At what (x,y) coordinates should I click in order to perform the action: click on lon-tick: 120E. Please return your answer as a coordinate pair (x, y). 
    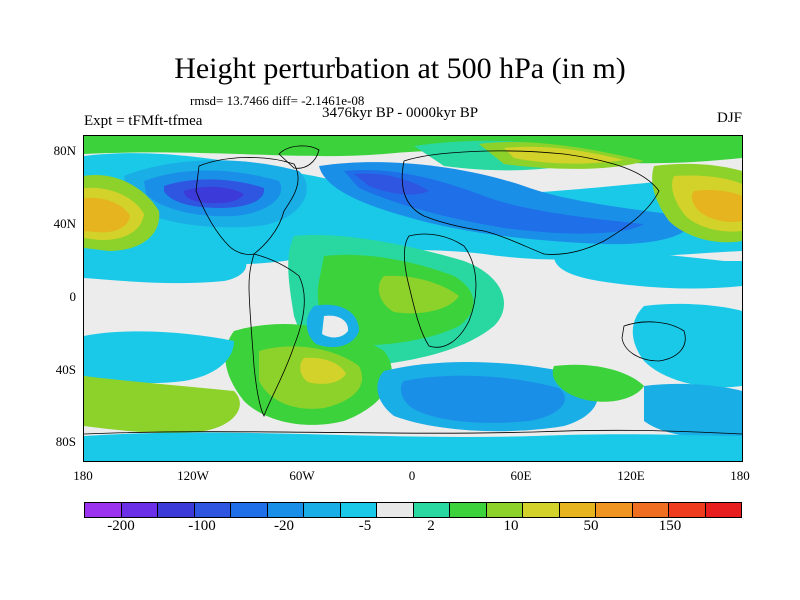
    Looking at the image, I should click on (631, 475).